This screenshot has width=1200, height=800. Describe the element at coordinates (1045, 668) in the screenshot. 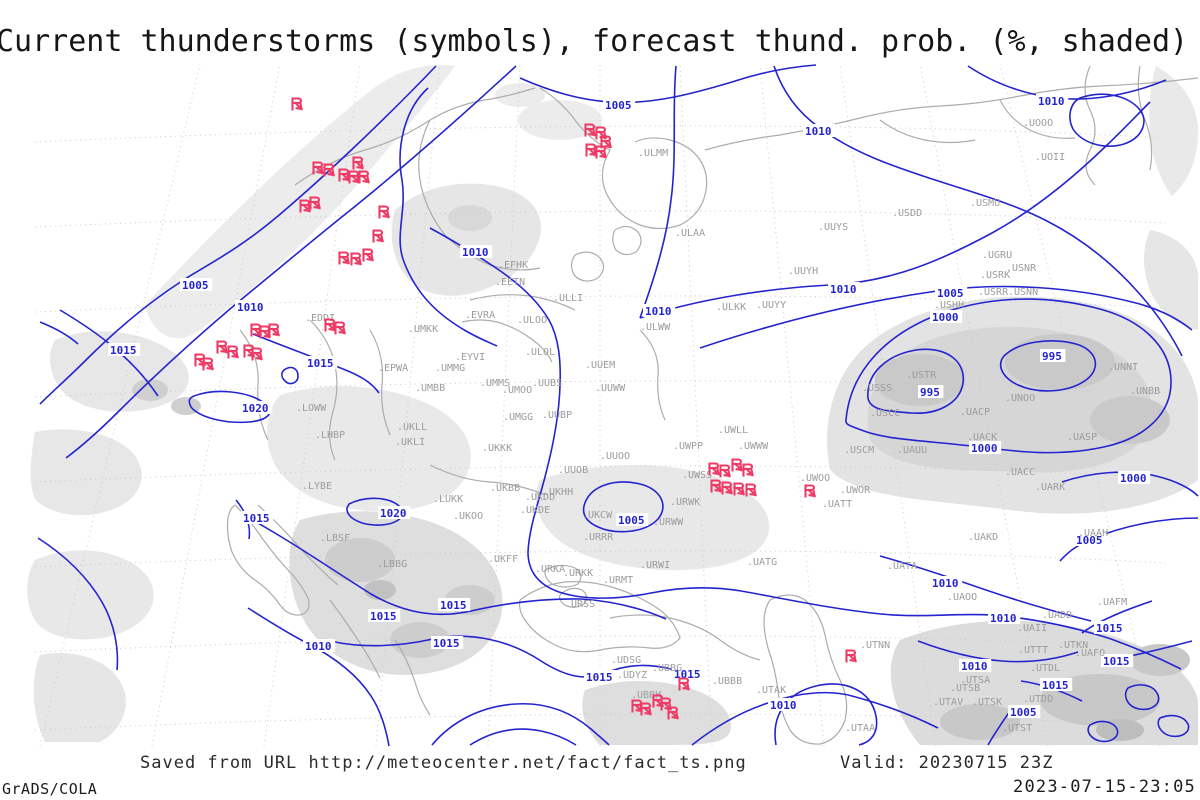

I see `station-label: .UTDL` at that location.